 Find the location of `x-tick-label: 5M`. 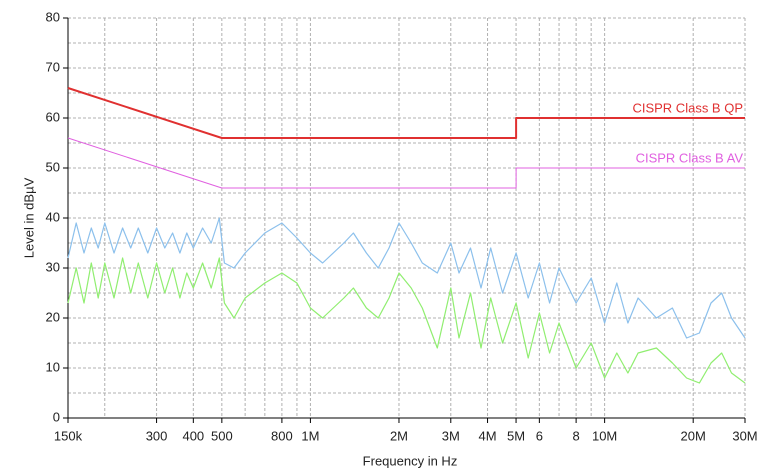

x-tick-label: 5M is located at coordinates (516, 435).